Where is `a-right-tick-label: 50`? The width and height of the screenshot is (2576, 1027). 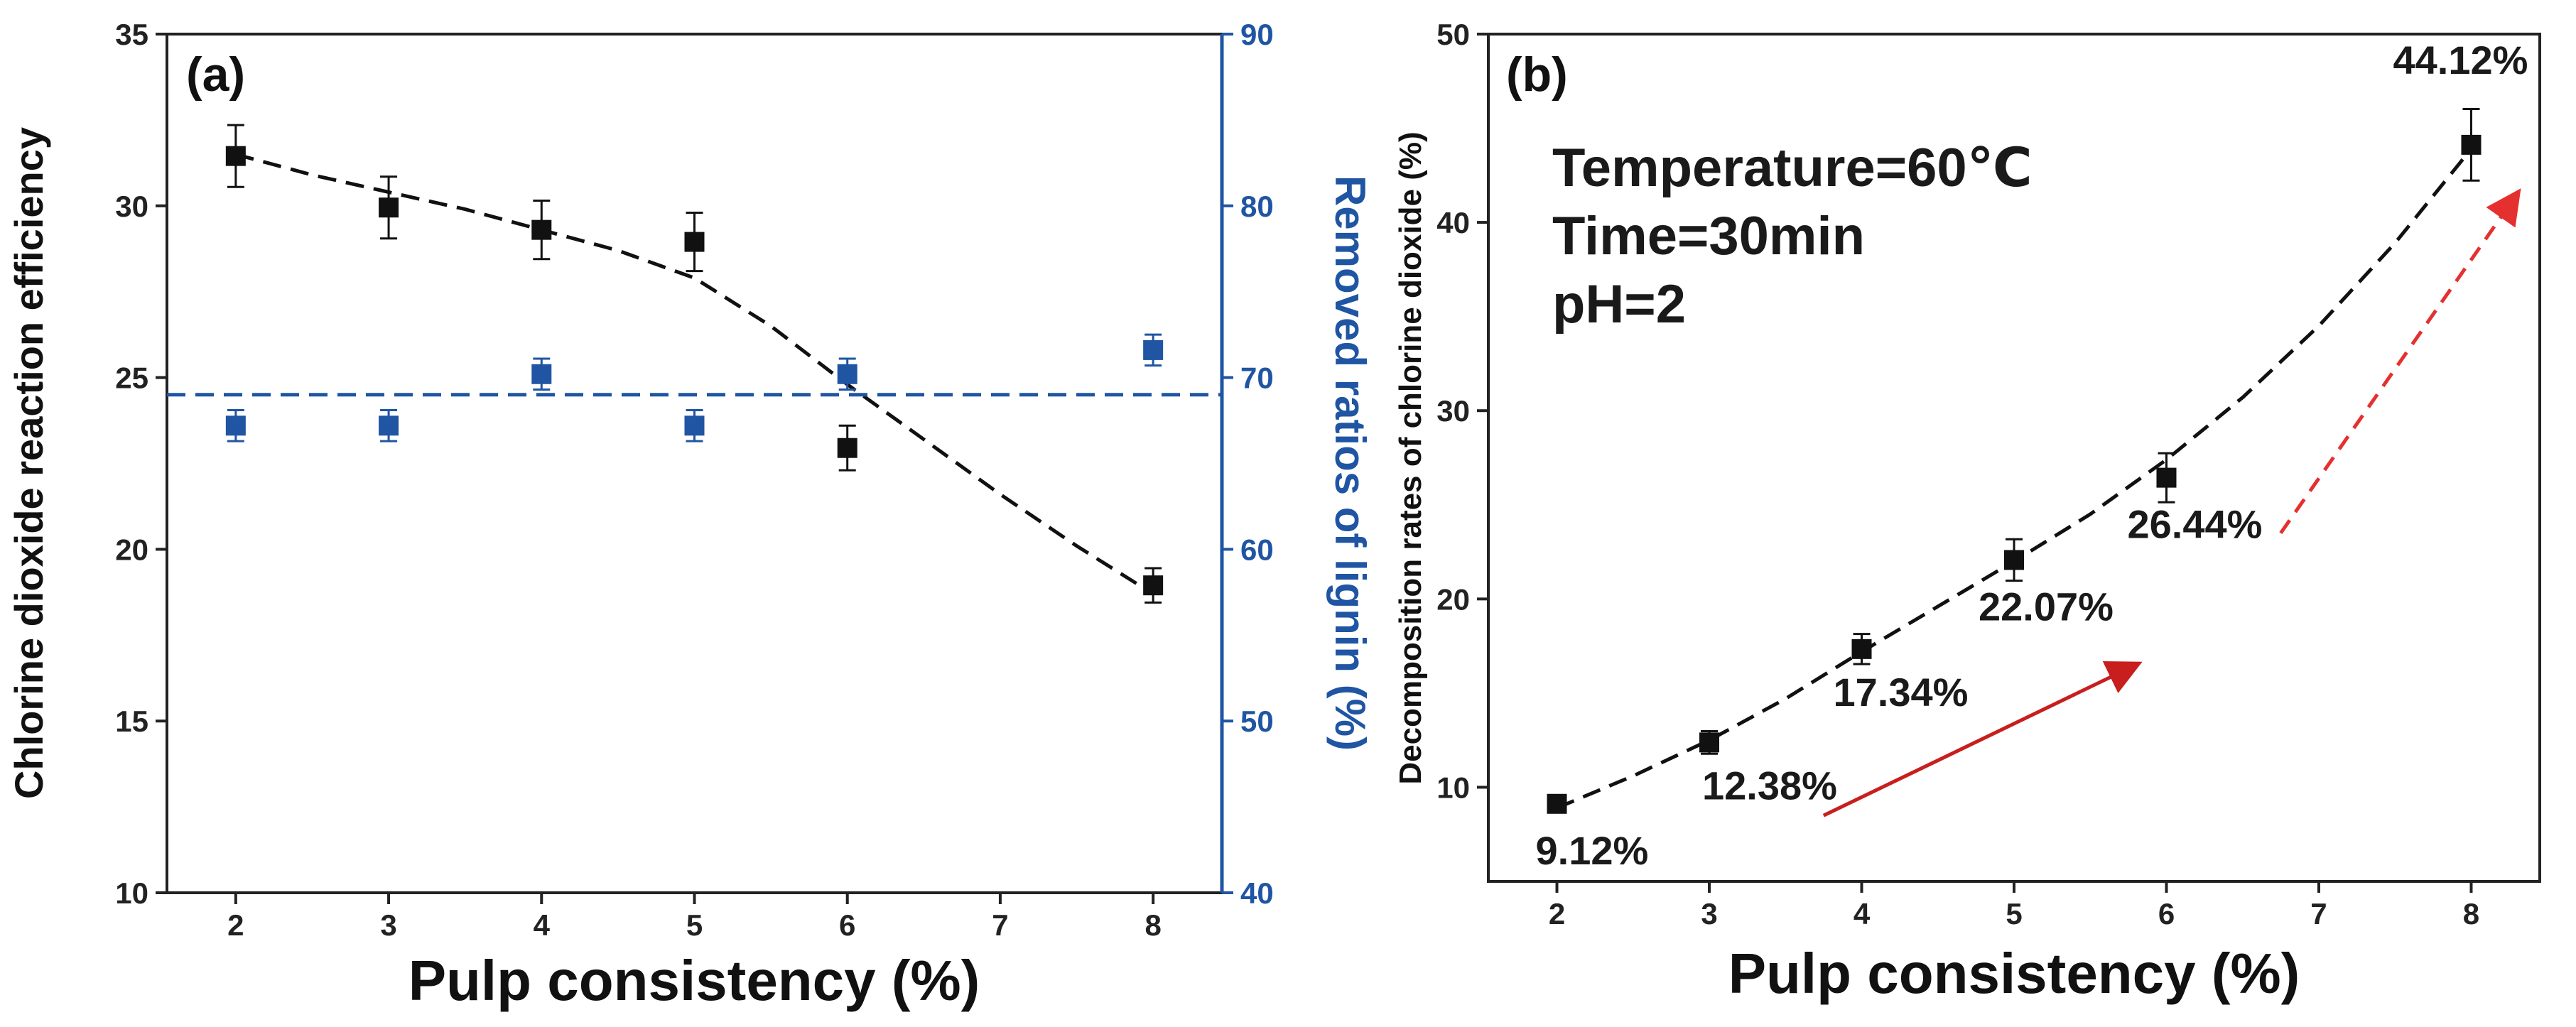
a-right-tick-label: 50 is located at coordinates (1257, 721).